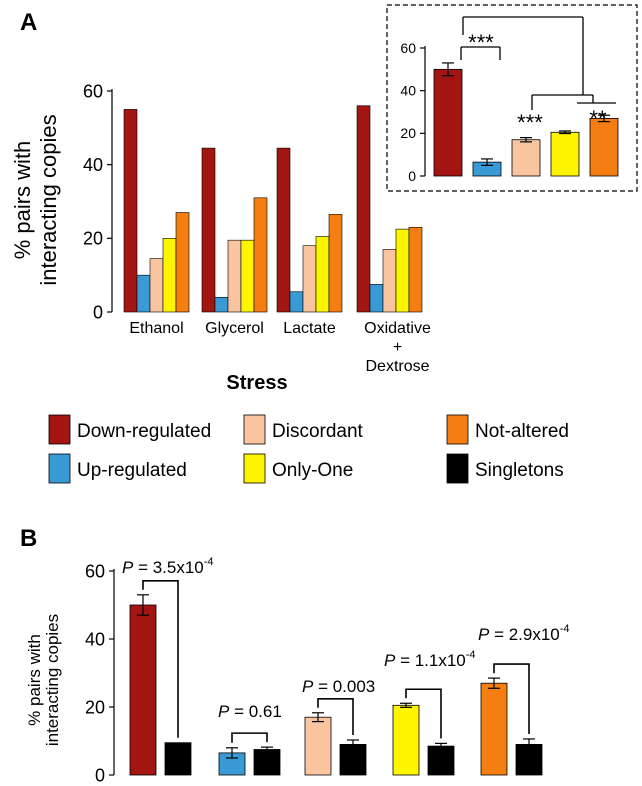  What do you see at coordinates (52, 680) in the screenshot?
I see `panel-b-ylabel-line2: interacting copies` at bounding box center [52, 680].